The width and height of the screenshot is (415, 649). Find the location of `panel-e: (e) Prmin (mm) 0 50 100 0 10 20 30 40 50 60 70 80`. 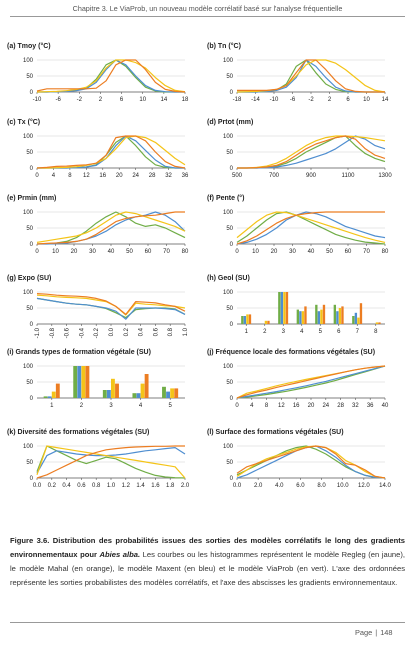

panel-e: (e) Prmin (mm) 0 50 100 0 10 20 30 40 50 60 70 80 is located at coordinates (98, 225).